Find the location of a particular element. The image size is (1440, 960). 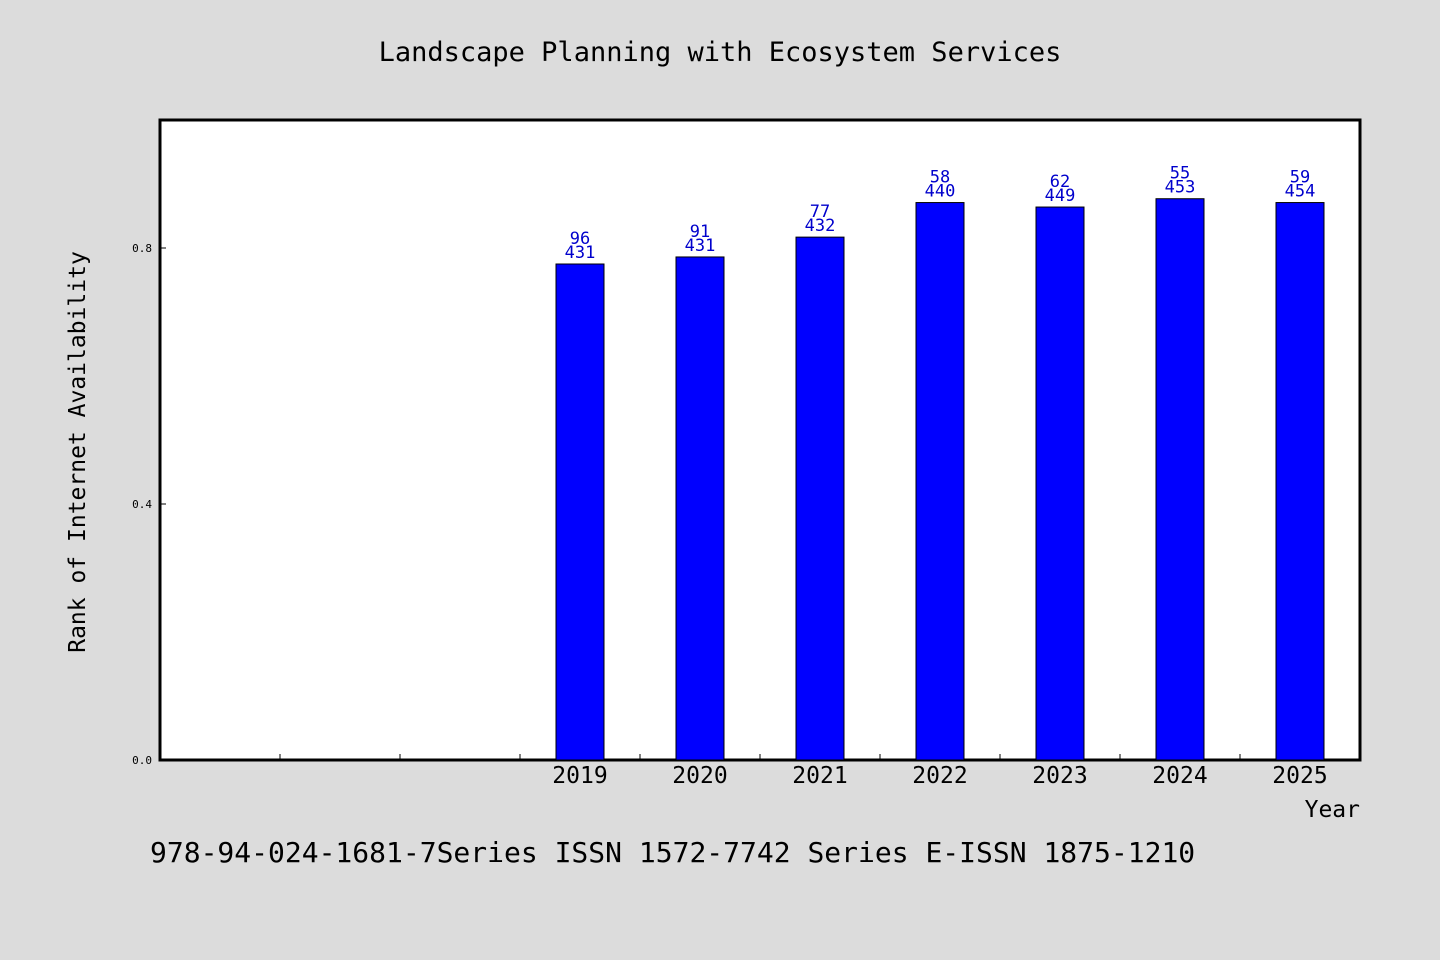

x-tick-label: 2023 is located at coordinates (1059, 776).